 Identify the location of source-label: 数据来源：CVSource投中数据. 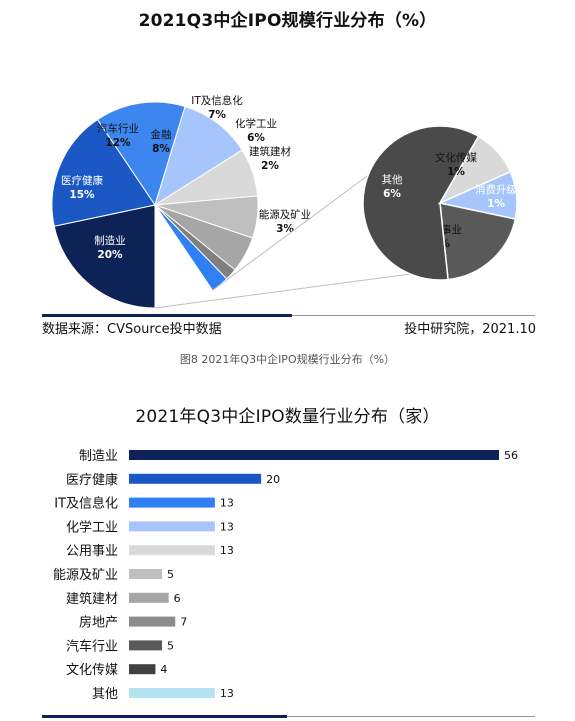
(132, 329).